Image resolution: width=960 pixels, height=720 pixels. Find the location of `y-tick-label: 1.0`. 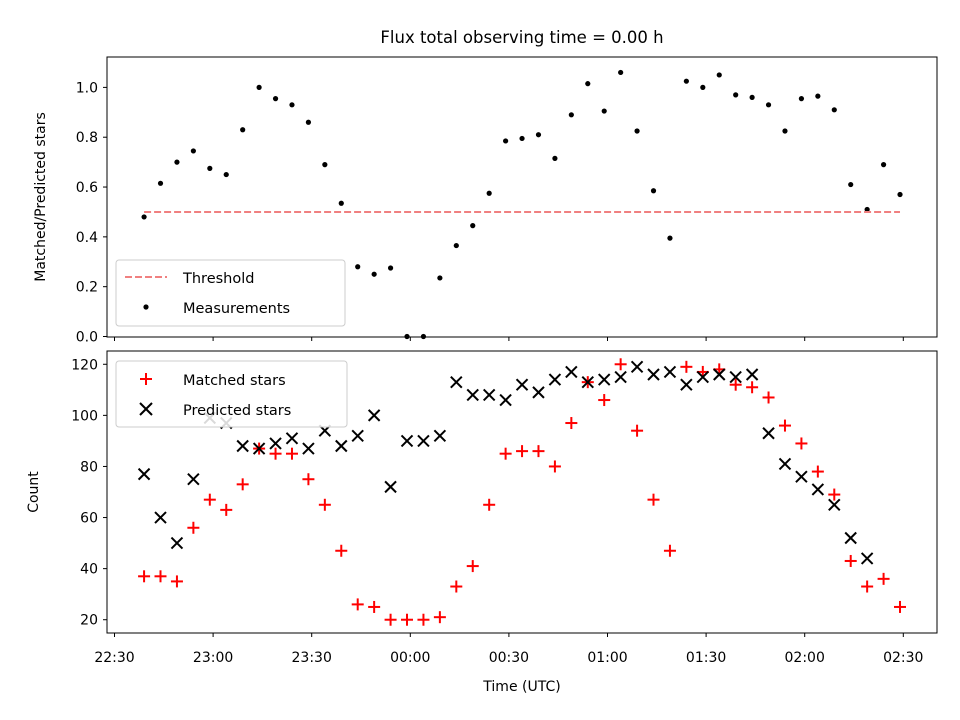

y-tick-label: 1.0 is located at coordinates (87, 88).